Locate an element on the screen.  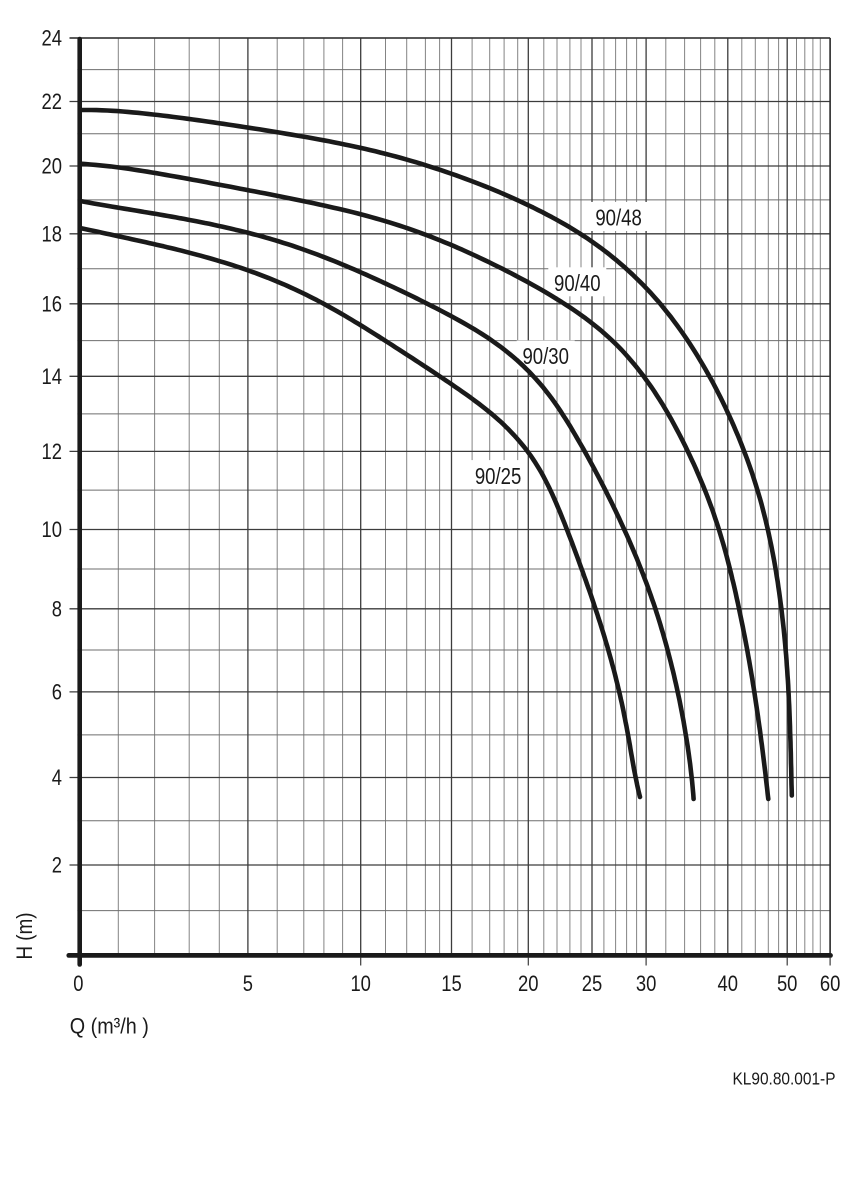
svg-text: KL90.80.001-P is located at coordinates (784, 1079).